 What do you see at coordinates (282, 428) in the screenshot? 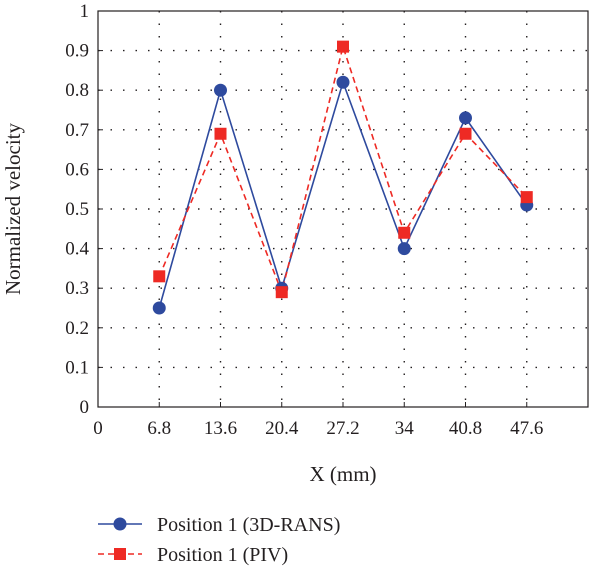
I see `x-tick-label: 20.4` at bounding box center [282, 428].